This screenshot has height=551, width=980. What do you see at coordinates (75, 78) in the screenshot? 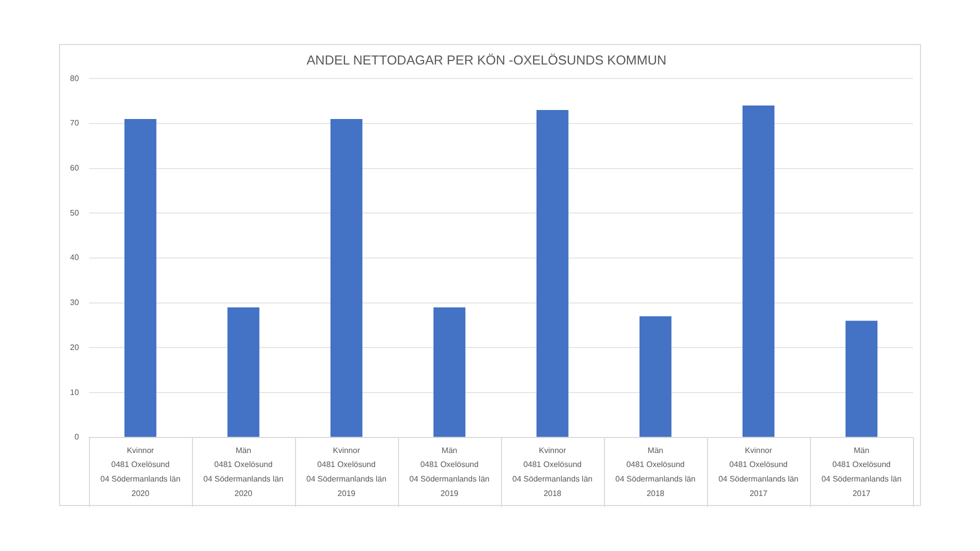
I see `y-tick-label: 80` at bounding box center [75, 78].